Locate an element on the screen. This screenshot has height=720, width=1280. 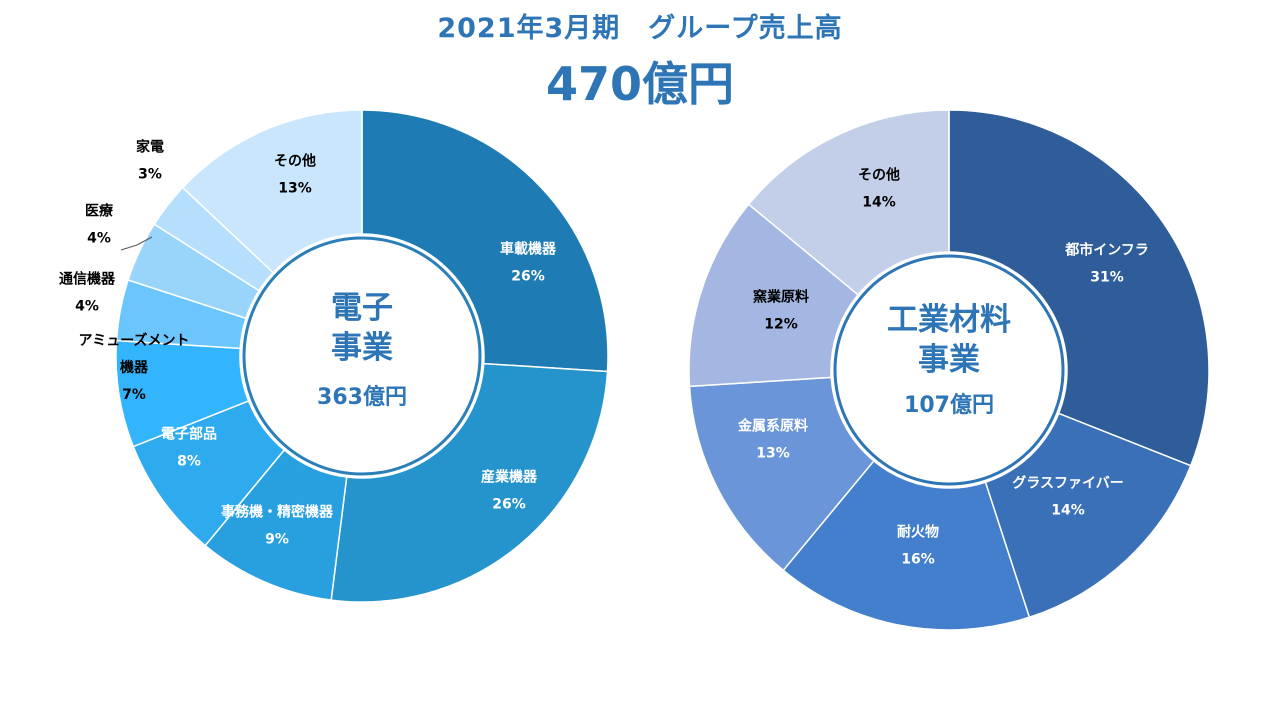
slice-label-2-1: 都市インフラ 31% is located at coordinates (1106, 264).